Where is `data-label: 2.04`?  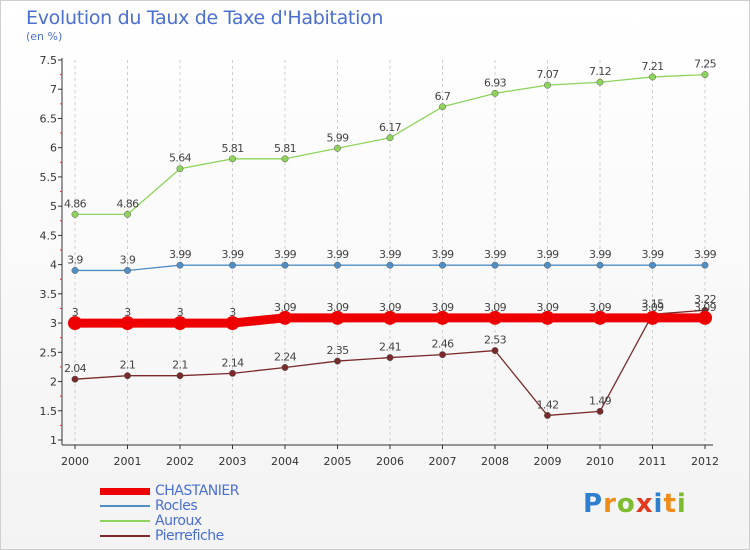
data-label: 2.04 is located at coordinates (75, 368).